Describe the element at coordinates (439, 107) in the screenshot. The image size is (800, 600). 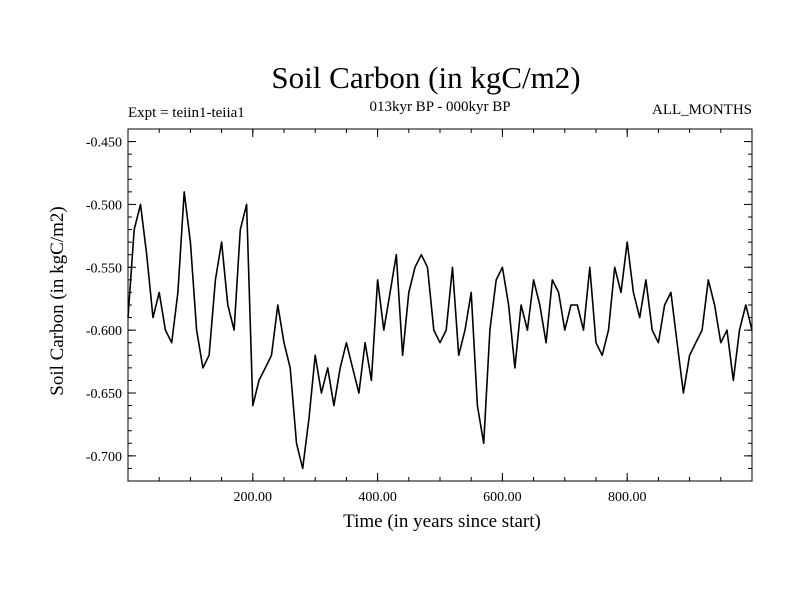
I see `time-range-label: 013kyr BP - 000kyr BP` at that location.